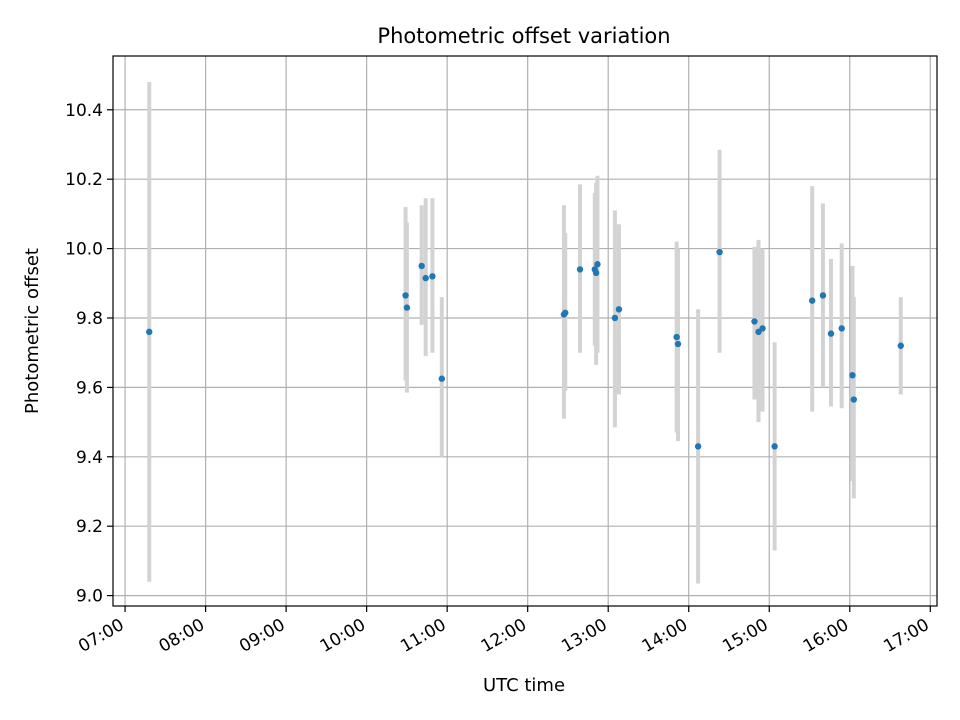 The height and width of the screenshot is (720, 960). What do you see at coordinates (524, 685) in the screenshot?
I see `x-axis-label: UTC time` at bounding box center [524, 685].